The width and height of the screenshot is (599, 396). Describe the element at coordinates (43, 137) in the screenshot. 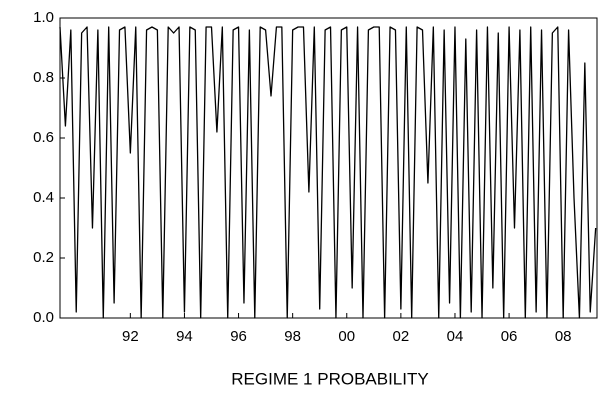

I see `y-tick-label: 0.6` at that location.